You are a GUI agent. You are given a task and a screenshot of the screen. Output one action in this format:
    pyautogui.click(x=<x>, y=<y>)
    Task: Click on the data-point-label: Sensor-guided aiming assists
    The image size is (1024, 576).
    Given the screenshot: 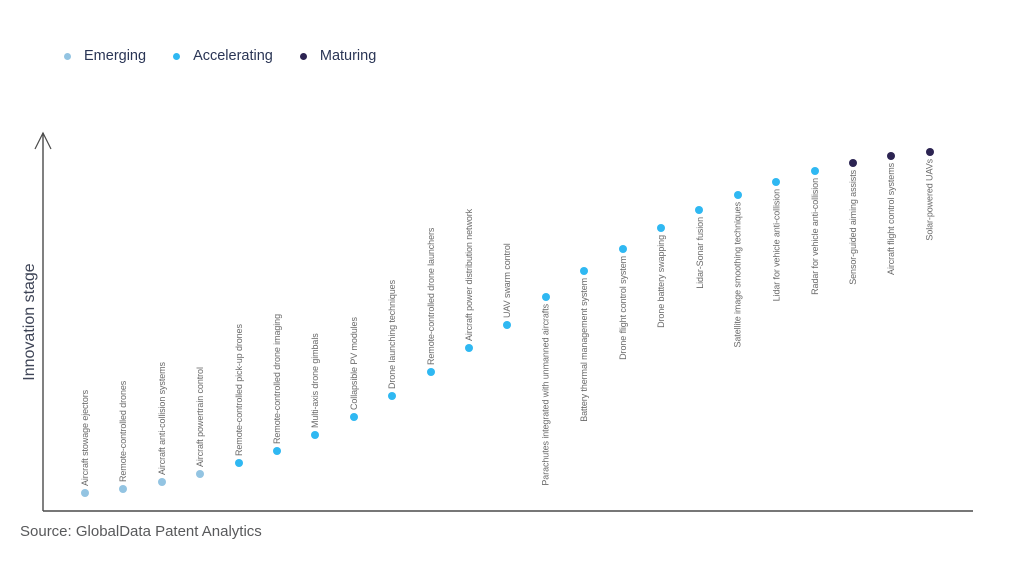 What is the action you would take?
    pyautogui.click(x=853, y=227)
    